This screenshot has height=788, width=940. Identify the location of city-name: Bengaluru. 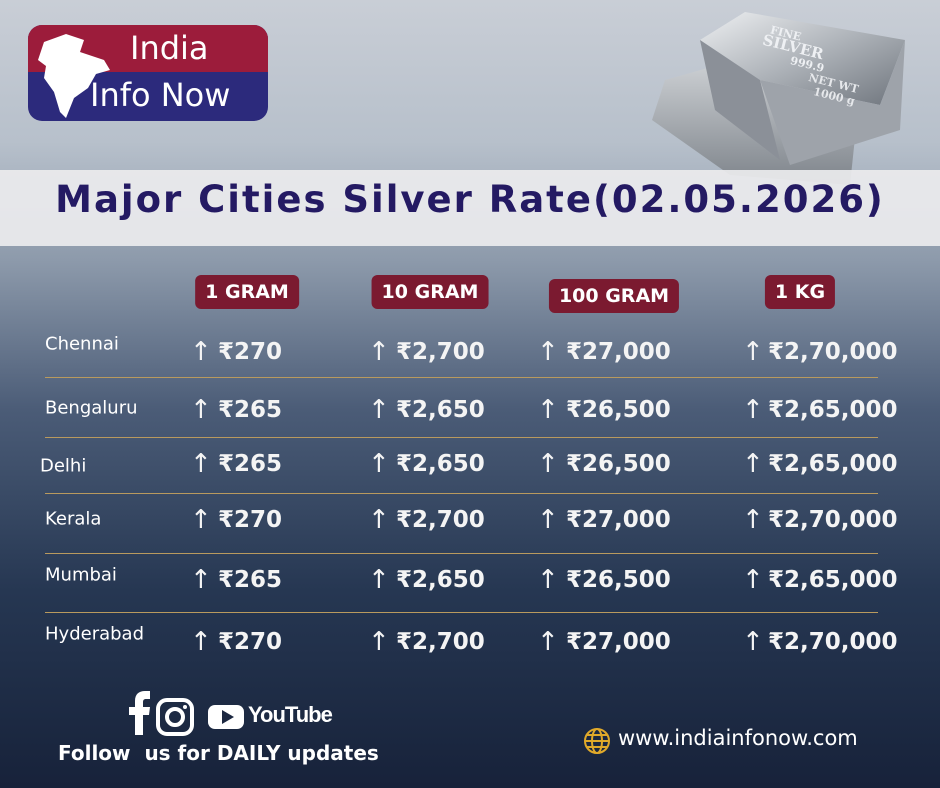
(91, 408).